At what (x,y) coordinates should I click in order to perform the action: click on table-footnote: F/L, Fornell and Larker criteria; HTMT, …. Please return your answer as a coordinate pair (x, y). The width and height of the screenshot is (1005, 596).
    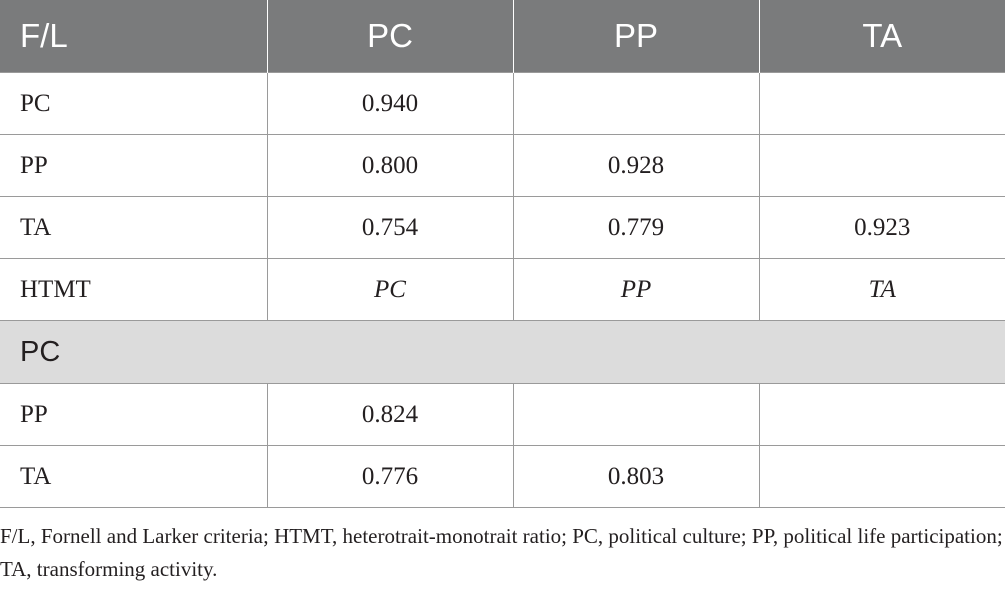
    Looking at the image, I should click on (501, 552).